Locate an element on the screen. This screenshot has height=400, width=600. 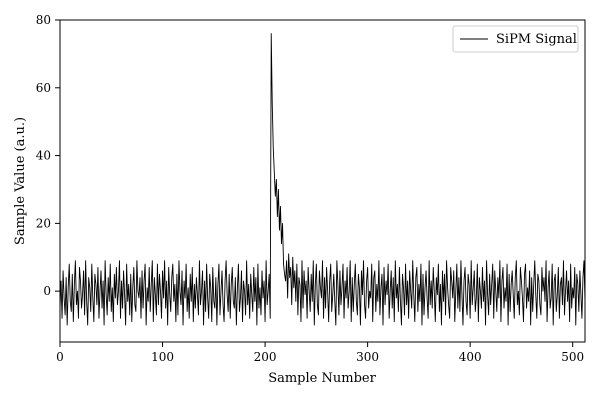
y-axis-label: Sample Value (a.u.) is located at coordinates (20, 181).